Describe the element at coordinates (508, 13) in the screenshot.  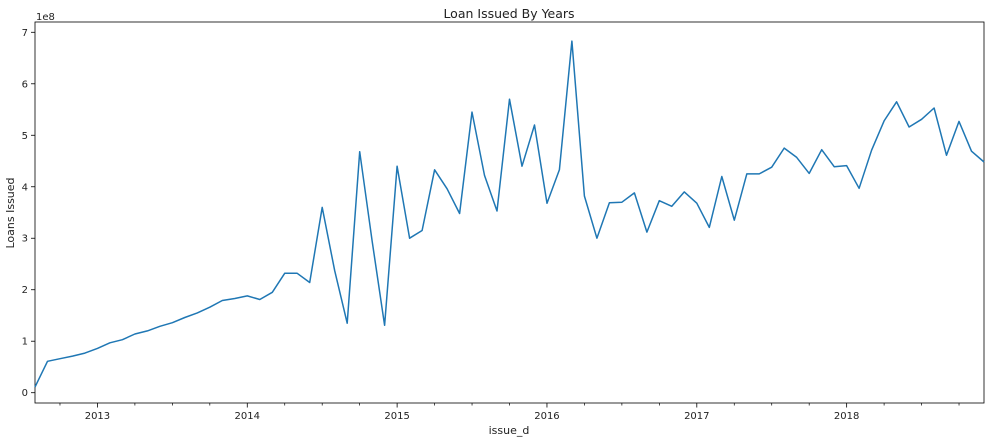
I see `chart-title: Loan Issued By Years` at that location.